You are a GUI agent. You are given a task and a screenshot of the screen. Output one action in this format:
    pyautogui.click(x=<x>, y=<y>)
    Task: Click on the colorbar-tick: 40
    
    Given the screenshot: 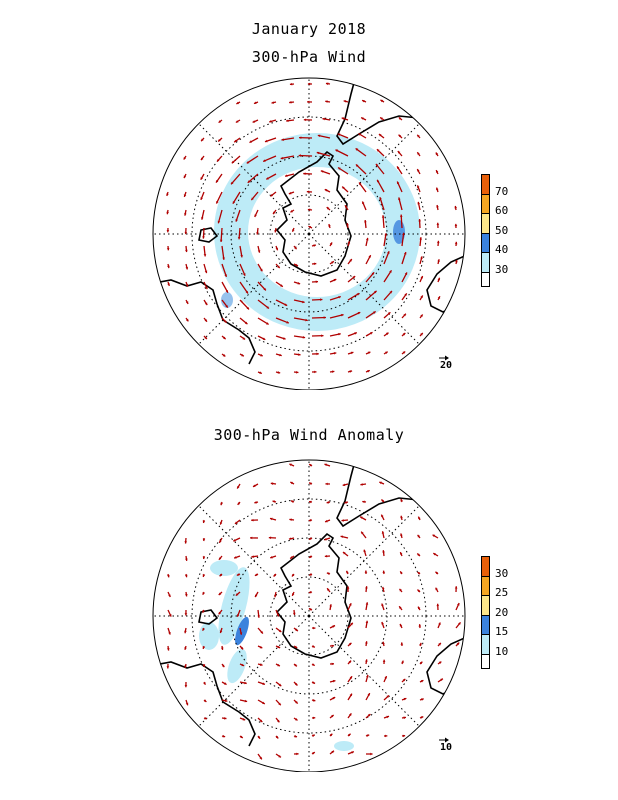 What is the action you would take?
    pyautogui.click(x=502, y=249)
    